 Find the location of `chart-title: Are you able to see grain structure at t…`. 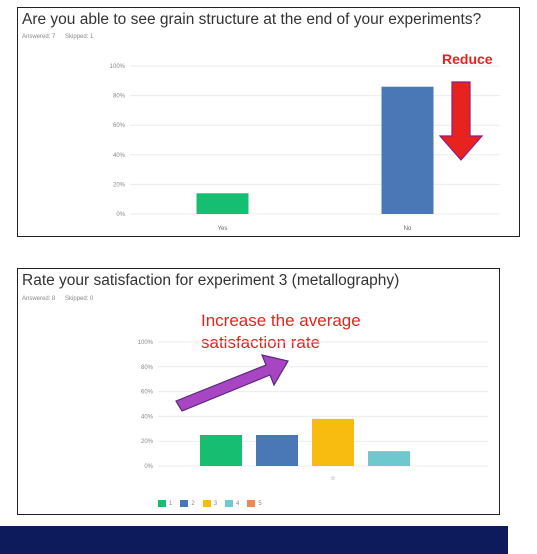

chart-title: Are you able to see grain structure at t… is located at coordinates (252, 19).